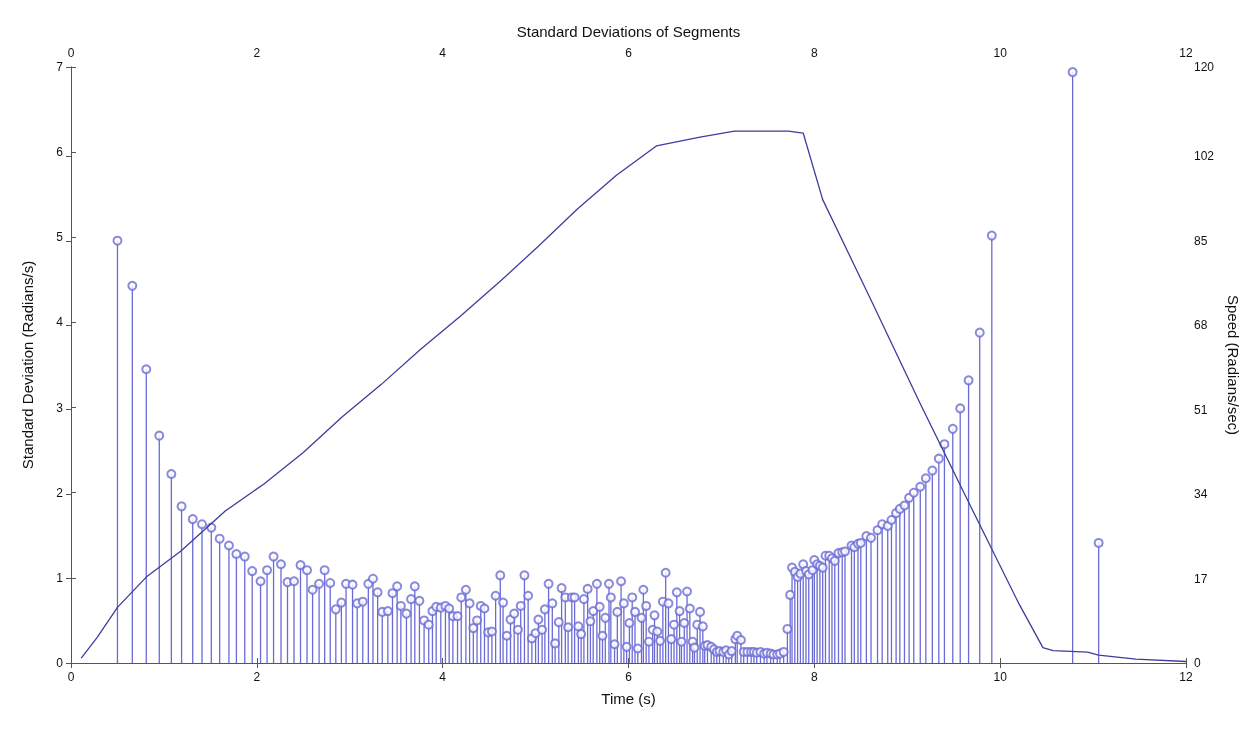 The width and height of the screenshot is (1257, 731). What do you see at coordinates (629, 53) in the screenshot?
I see `x-tick-label: 6` at bounding box center [629, 53].